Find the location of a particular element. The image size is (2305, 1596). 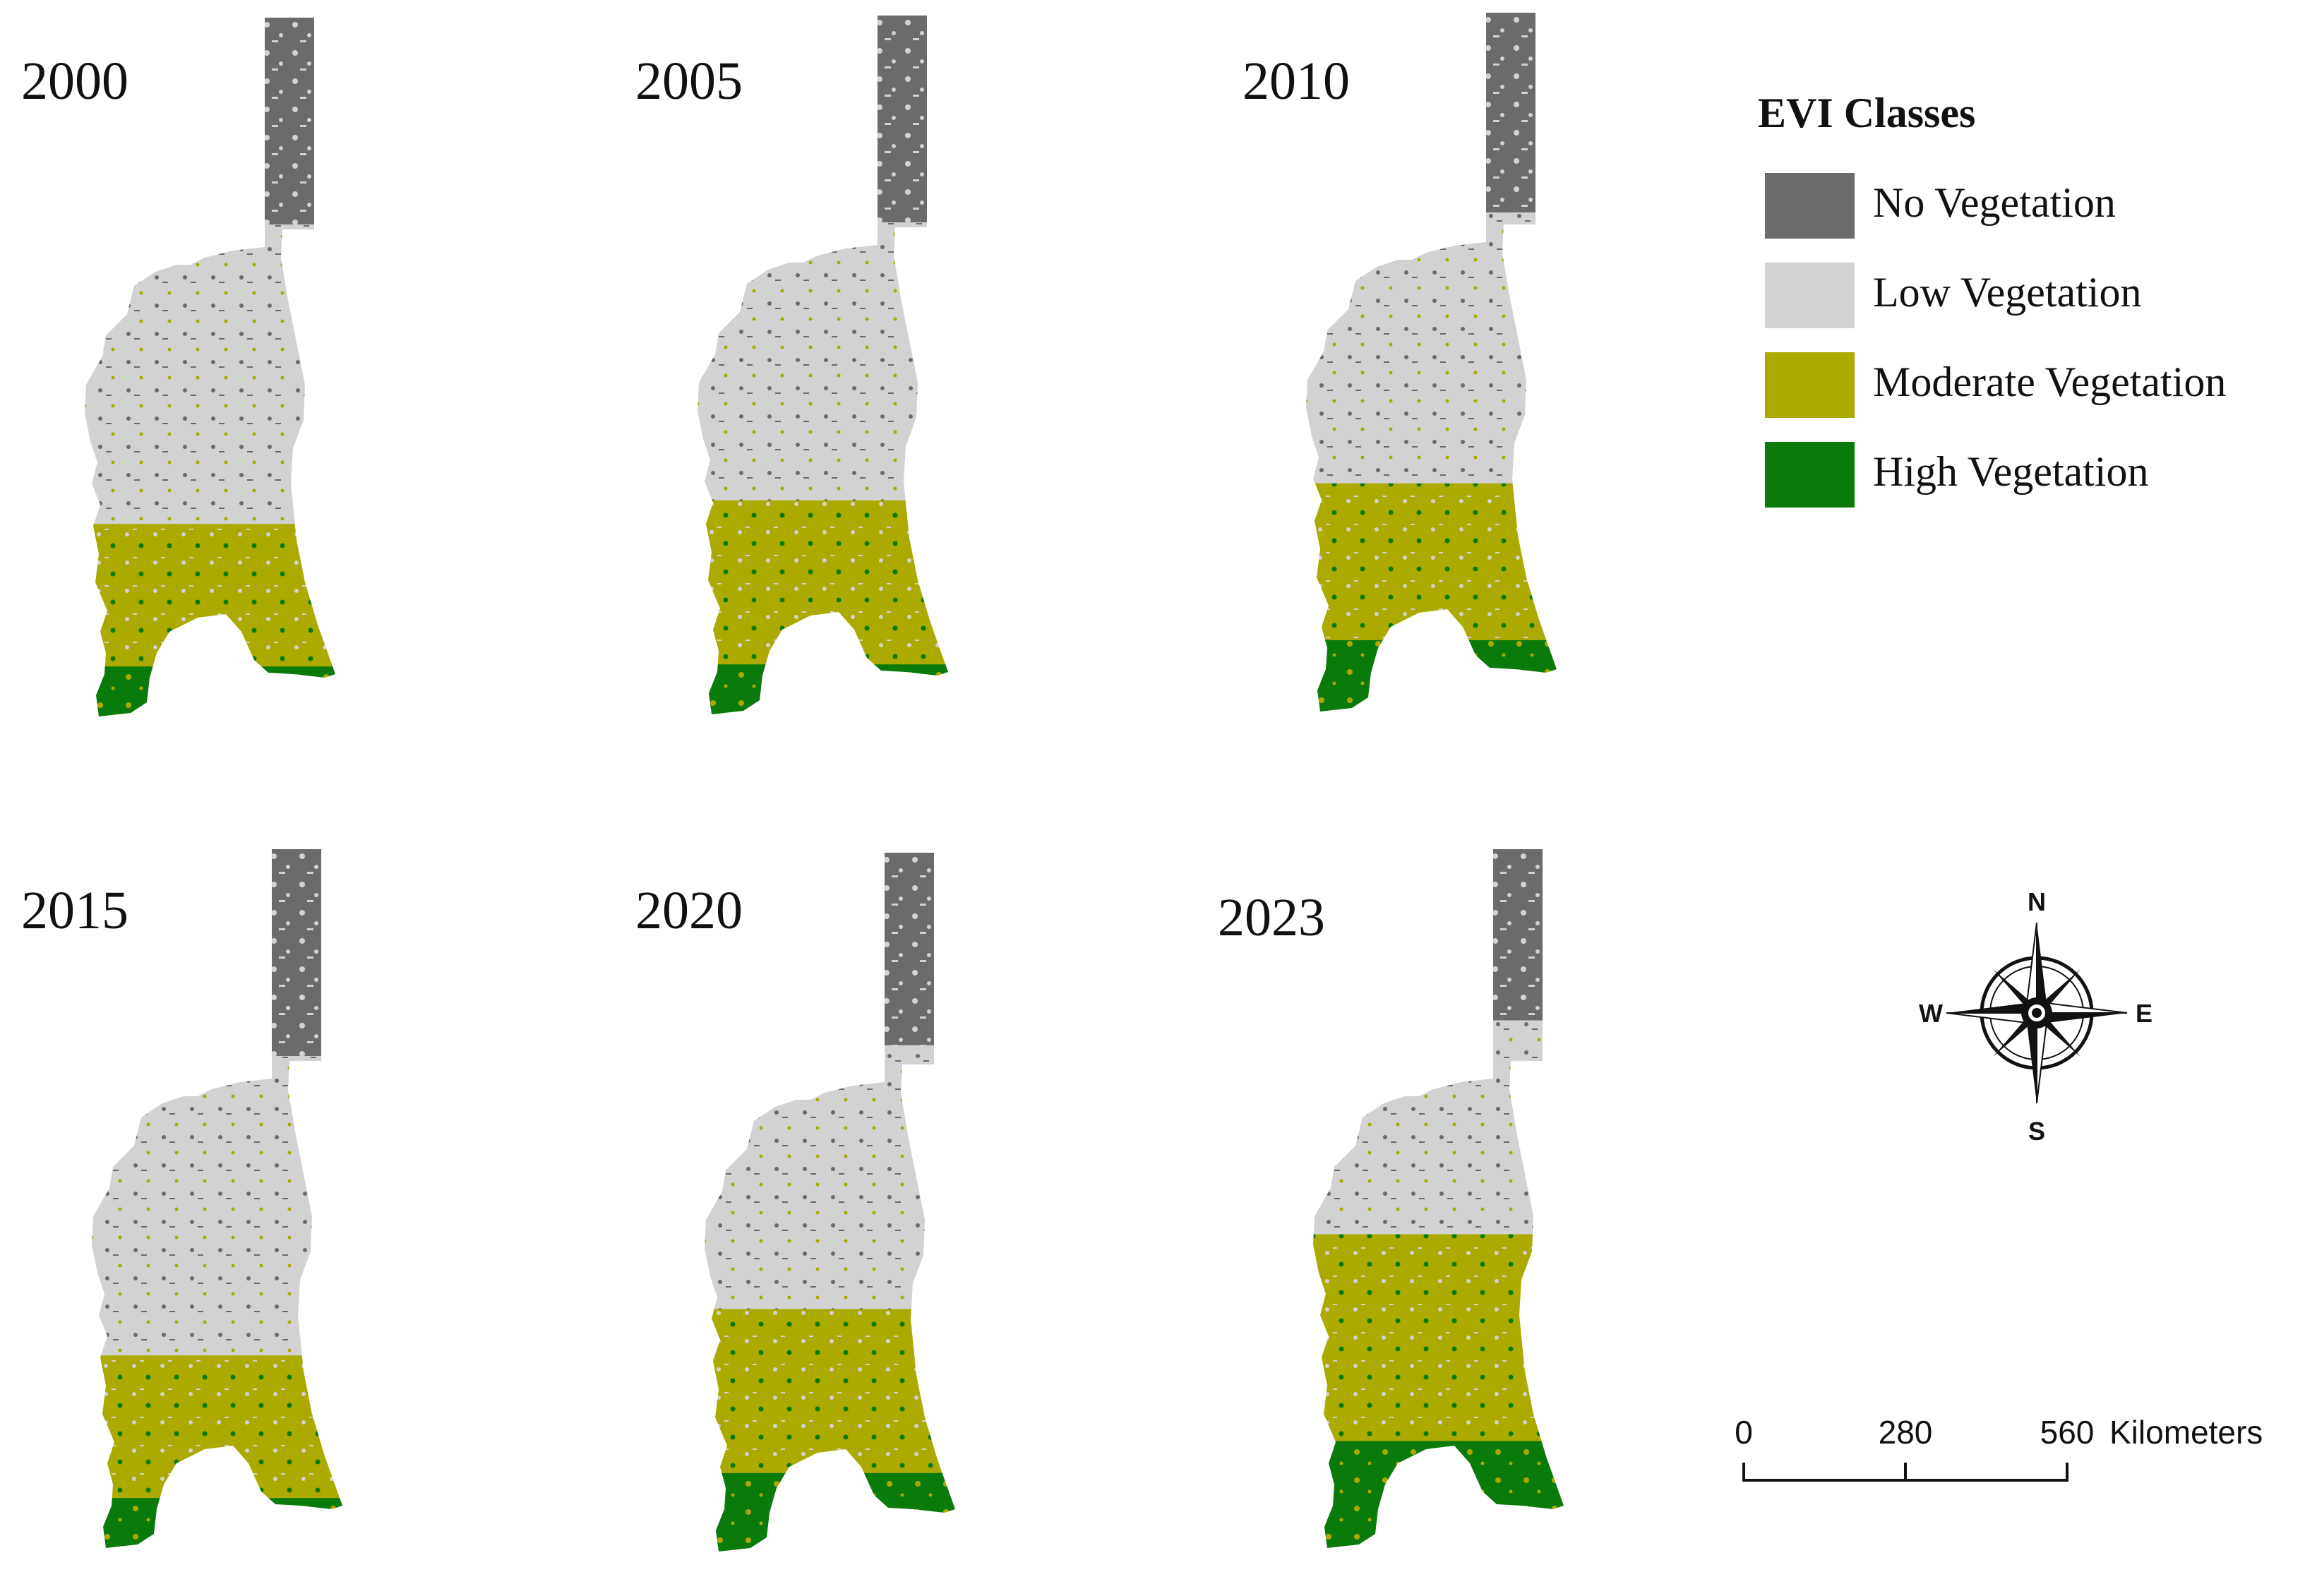

year-label-2005: 2005 is located at coordinates (689, 82).